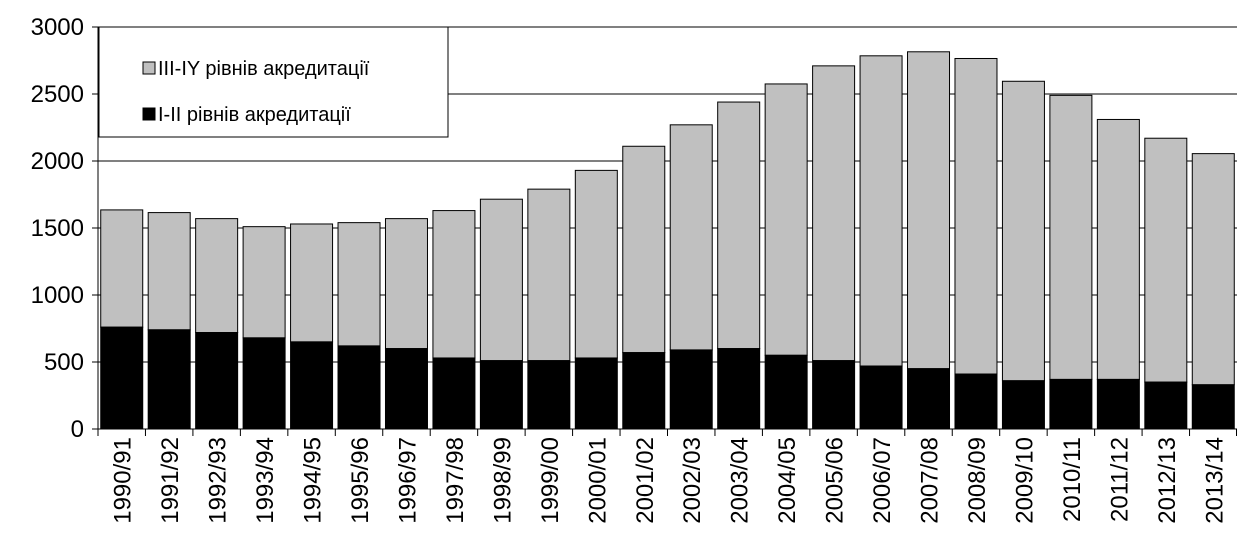 The height and width of the screenshot is (544, 1237). Describe the element at coordinates (1166, 260) in the screenshot. I see `bar-series-2-2012/13` at that location.